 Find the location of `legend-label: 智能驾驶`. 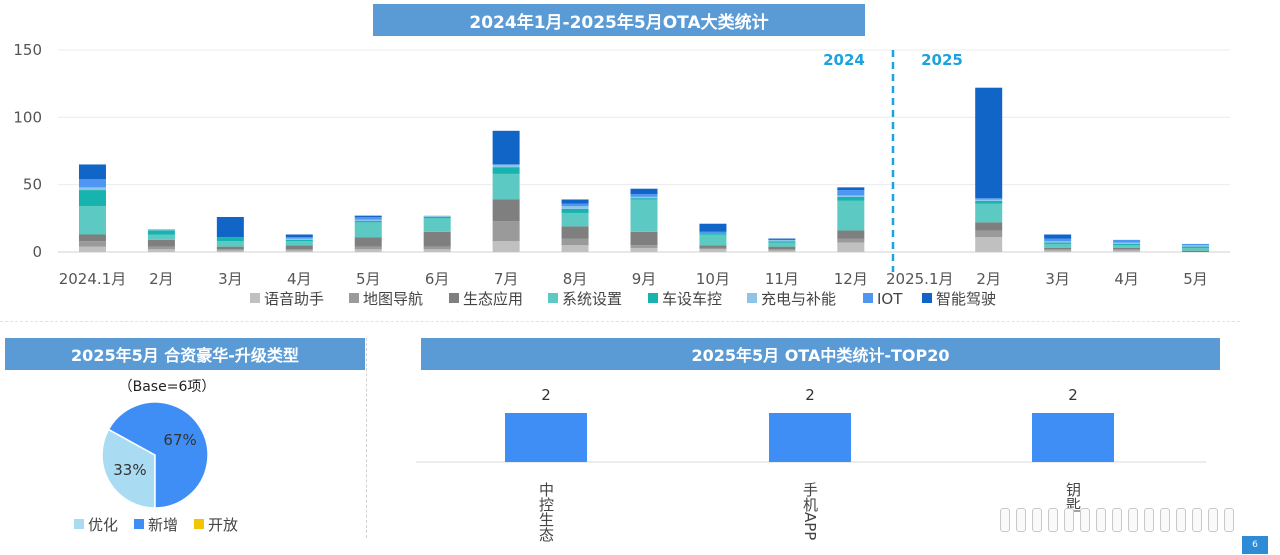

legend-label: 智能驾驶 is located at coordinates (966, 299).